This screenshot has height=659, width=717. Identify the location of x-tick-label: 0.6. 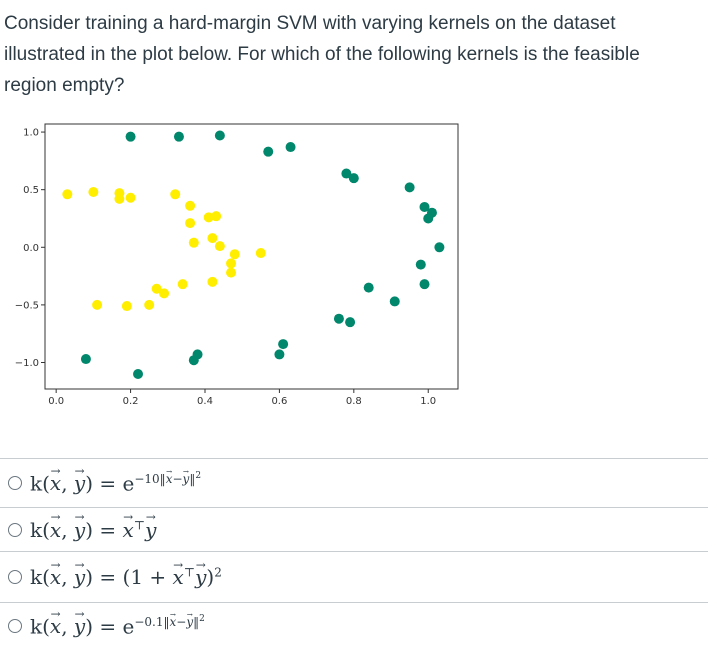
(279, 401).